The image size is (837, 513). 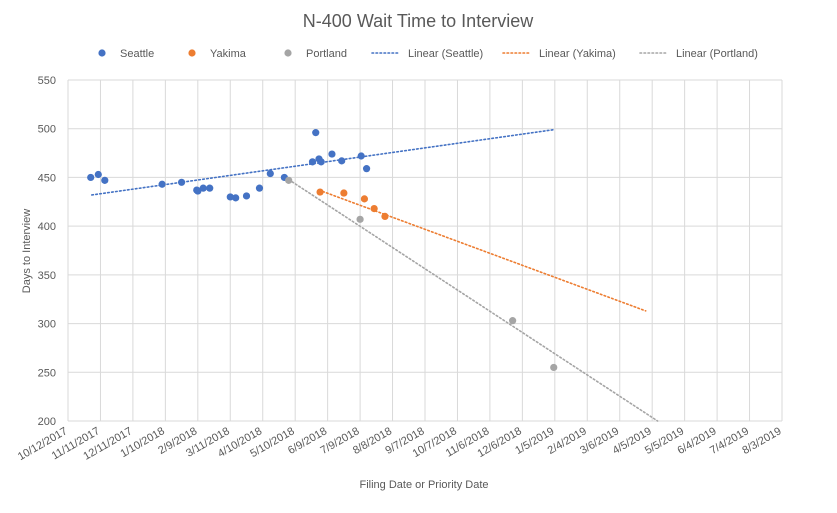 What do you see at coordinates (47, 325) in the screenshot?
I see `y-tick-label: 300` at bounding box center [47, 325].